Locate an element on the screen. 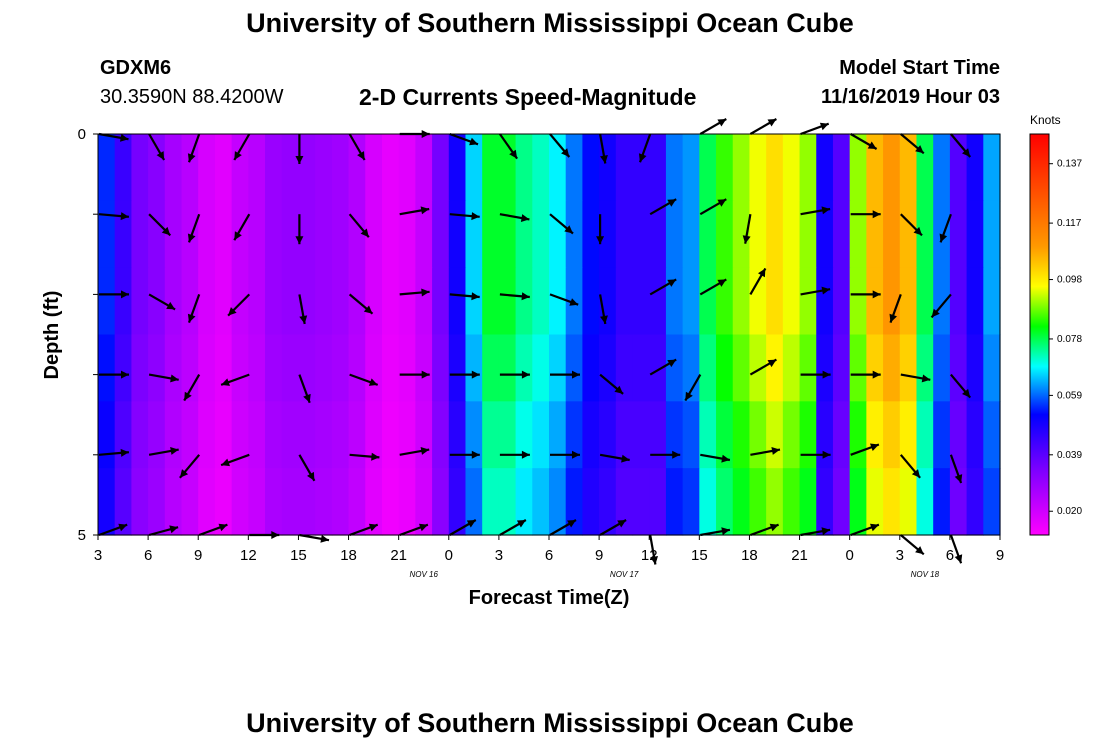  x-axis-label: Forecast Time(Z) is located at coordinates (549, 598).